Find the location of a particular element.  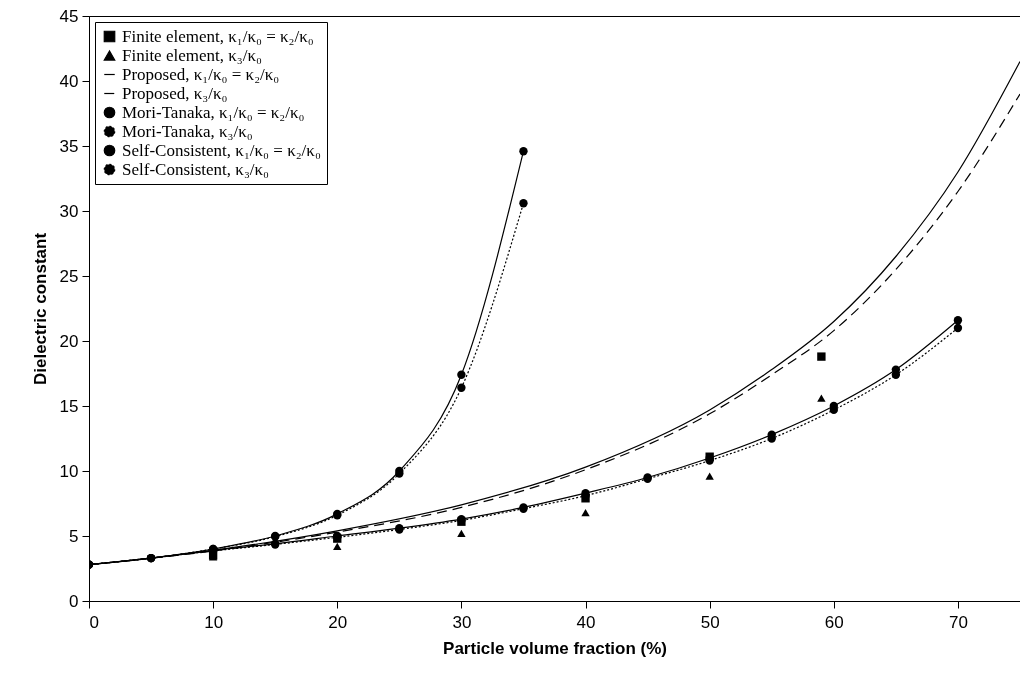

y-tick-label: 0 is located at coordinates (74, 601).